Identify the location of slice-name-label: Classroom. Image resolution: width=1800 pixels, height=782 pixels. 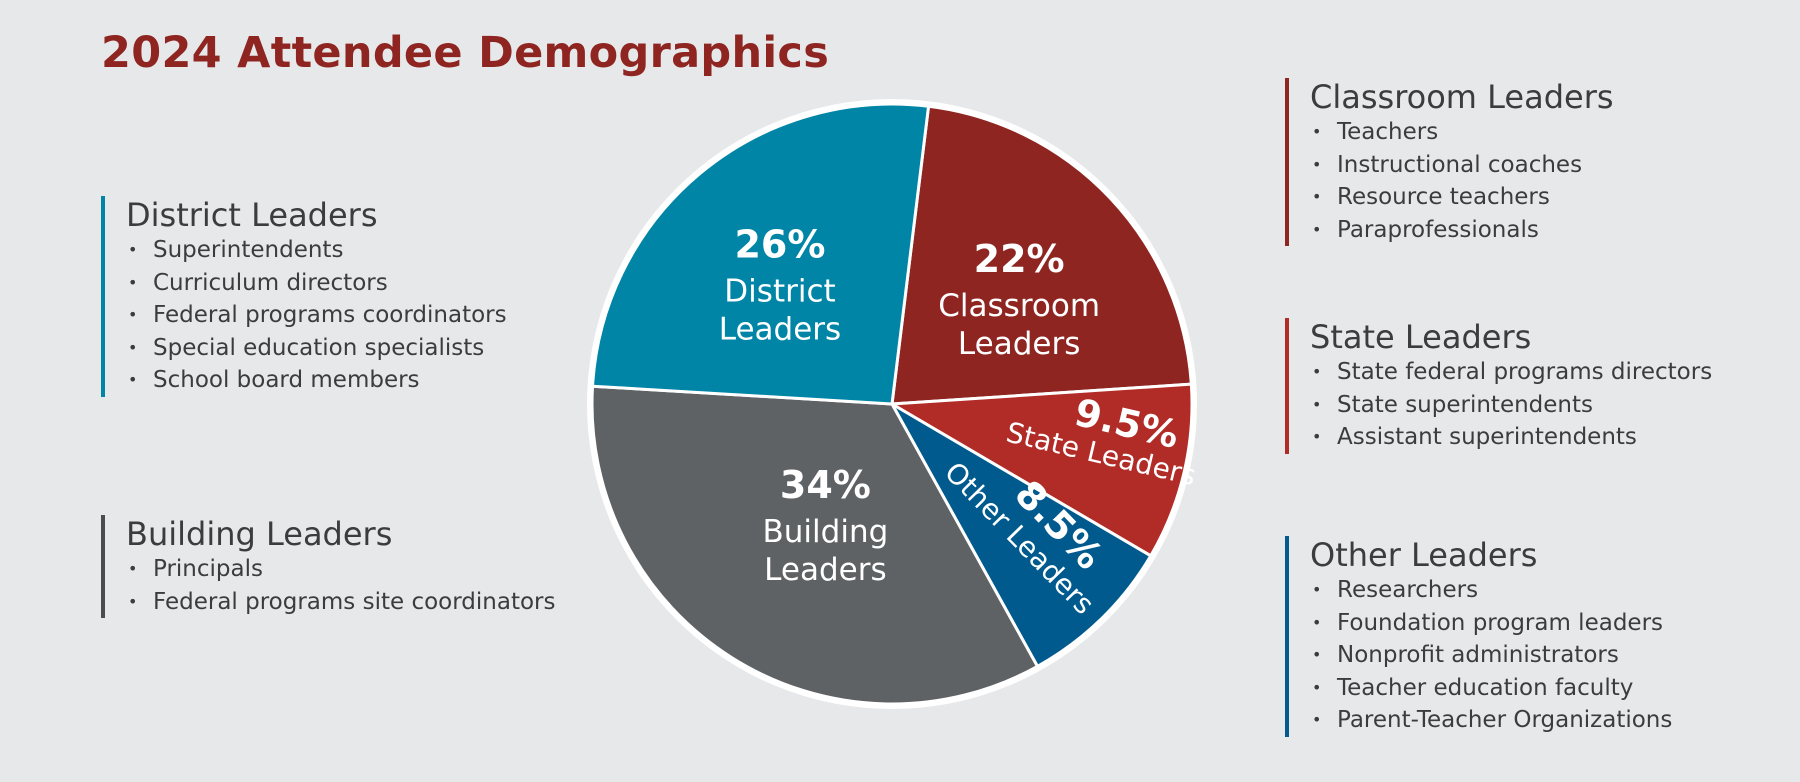
(1019, 306).